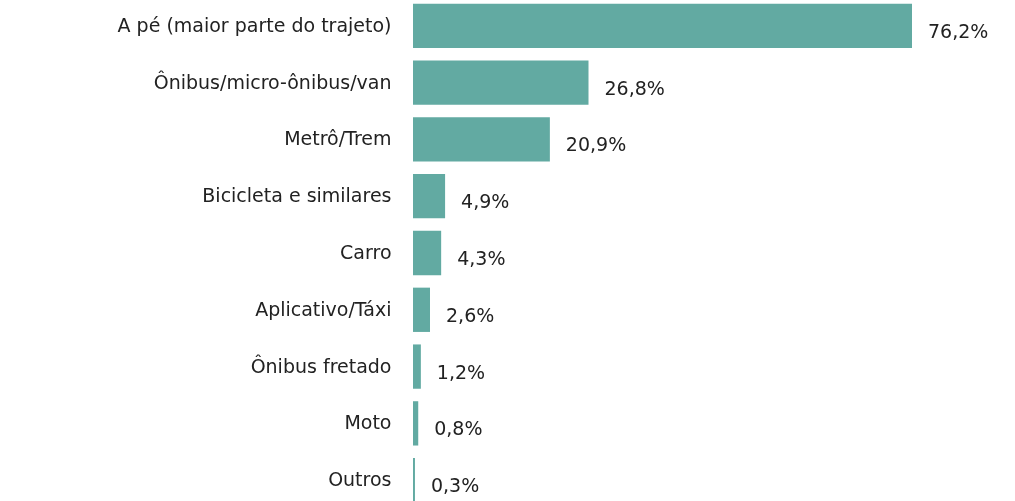  I want to click on data-label: 76,2%, so click(958, 30).